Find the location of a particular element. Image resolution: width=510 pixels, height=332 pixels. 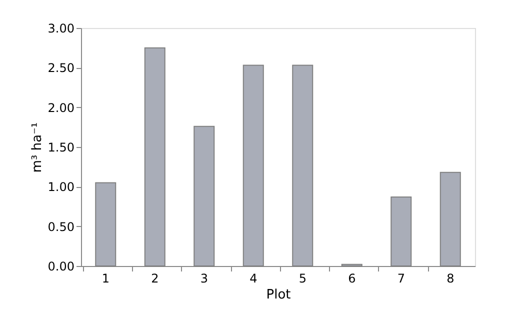

x-tick-label: 6 is located at coordinates (352, 279).